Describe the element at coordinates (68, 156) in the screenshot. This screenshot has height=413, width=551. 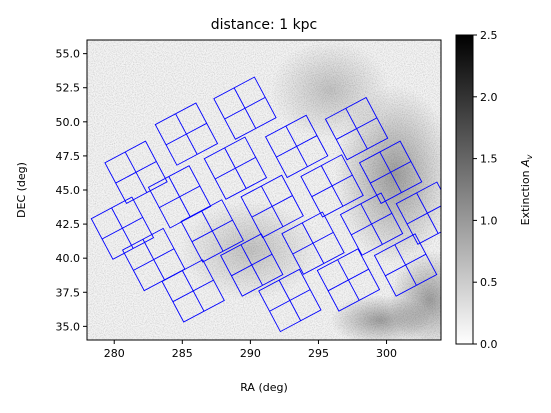
I see `y-tick-label: 47.5` at that location.